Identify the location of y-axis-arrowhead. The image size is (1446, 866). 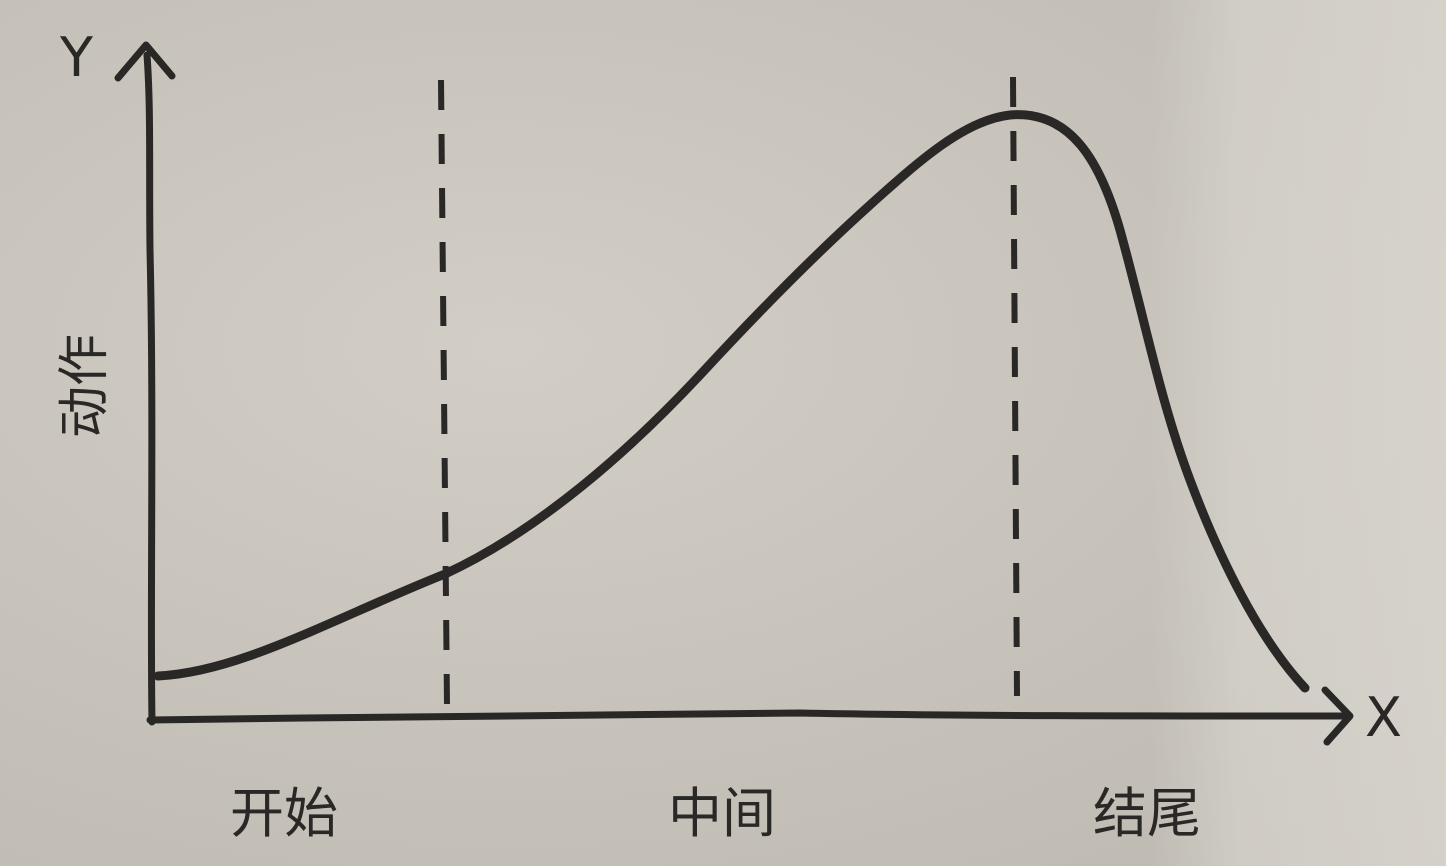
(145, 61).